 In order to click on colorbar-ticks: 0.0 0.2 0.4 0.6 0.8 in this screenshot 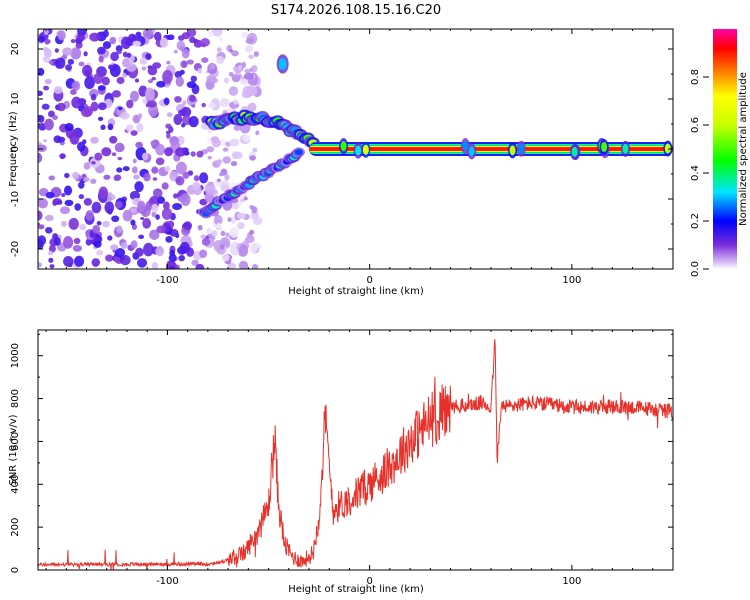, I will do `click(699, 173)`.